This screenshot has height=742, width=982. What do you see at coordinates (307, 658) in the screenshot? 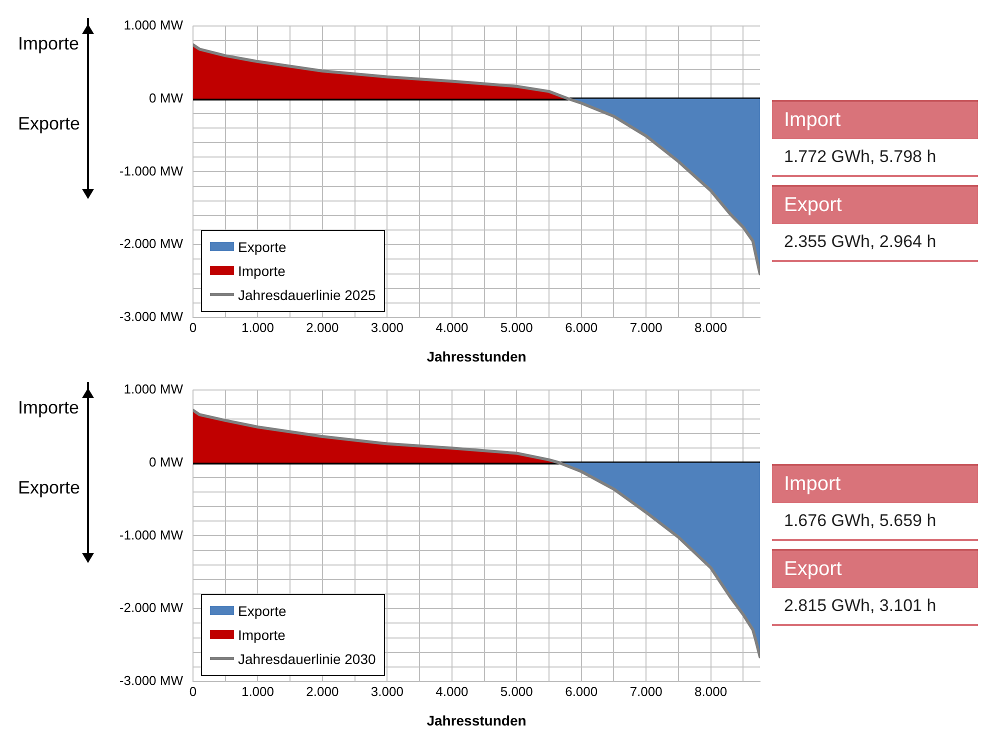
I see `legend-label: Jahresdauerlinie 2030` at bounding box center [307, 658].